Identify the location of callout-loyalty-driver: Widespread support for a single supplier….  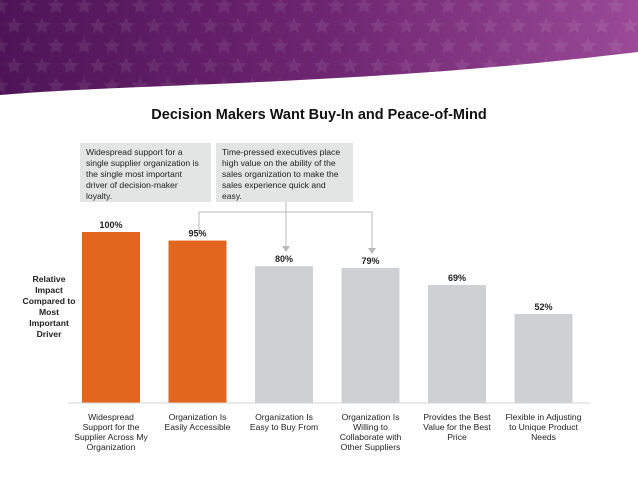
(145, 172).